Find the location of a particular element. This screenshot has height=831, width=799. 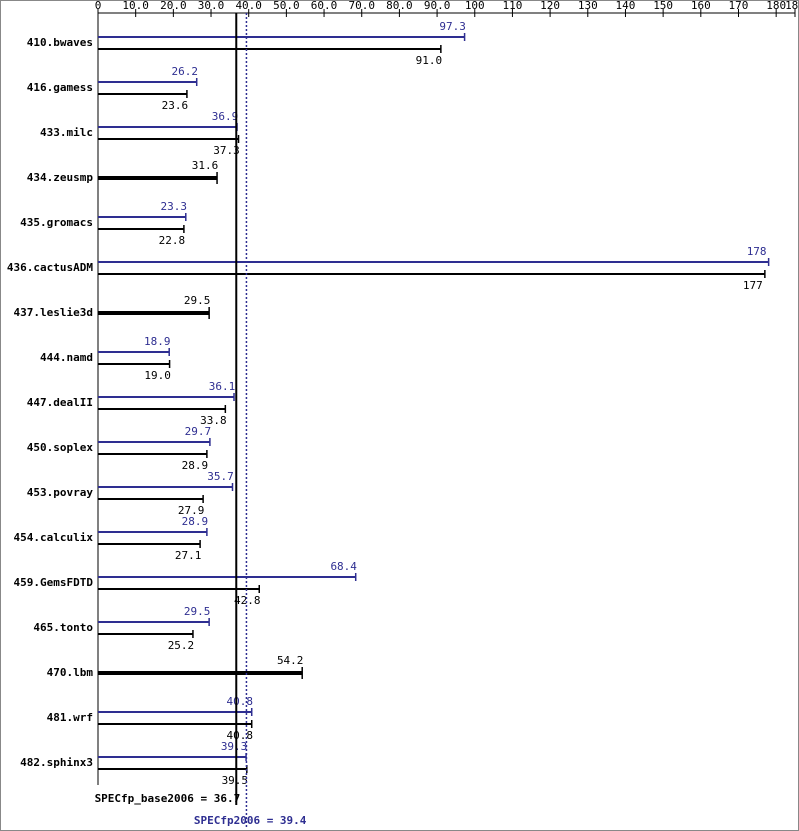

value-label: 37.3 is located at coordinates (226, 150).